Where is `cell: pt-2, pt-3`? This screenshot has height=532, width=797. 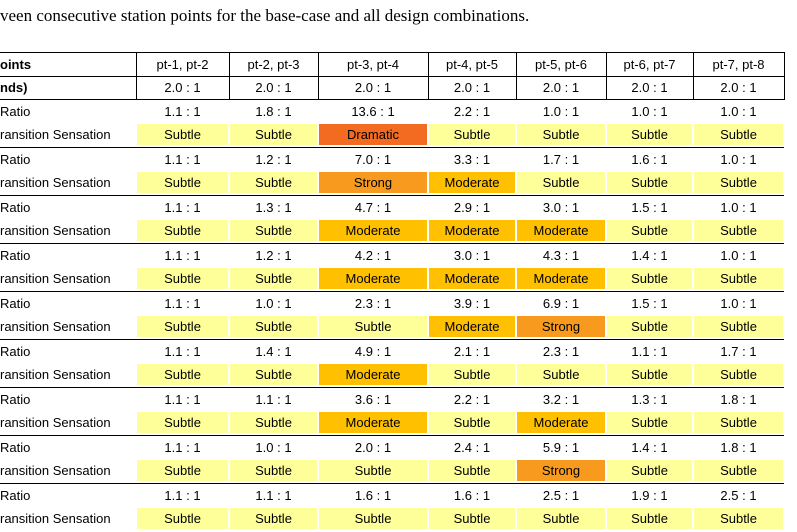
cell: pt-2, pt-3 is located at coordinates (274, 64).